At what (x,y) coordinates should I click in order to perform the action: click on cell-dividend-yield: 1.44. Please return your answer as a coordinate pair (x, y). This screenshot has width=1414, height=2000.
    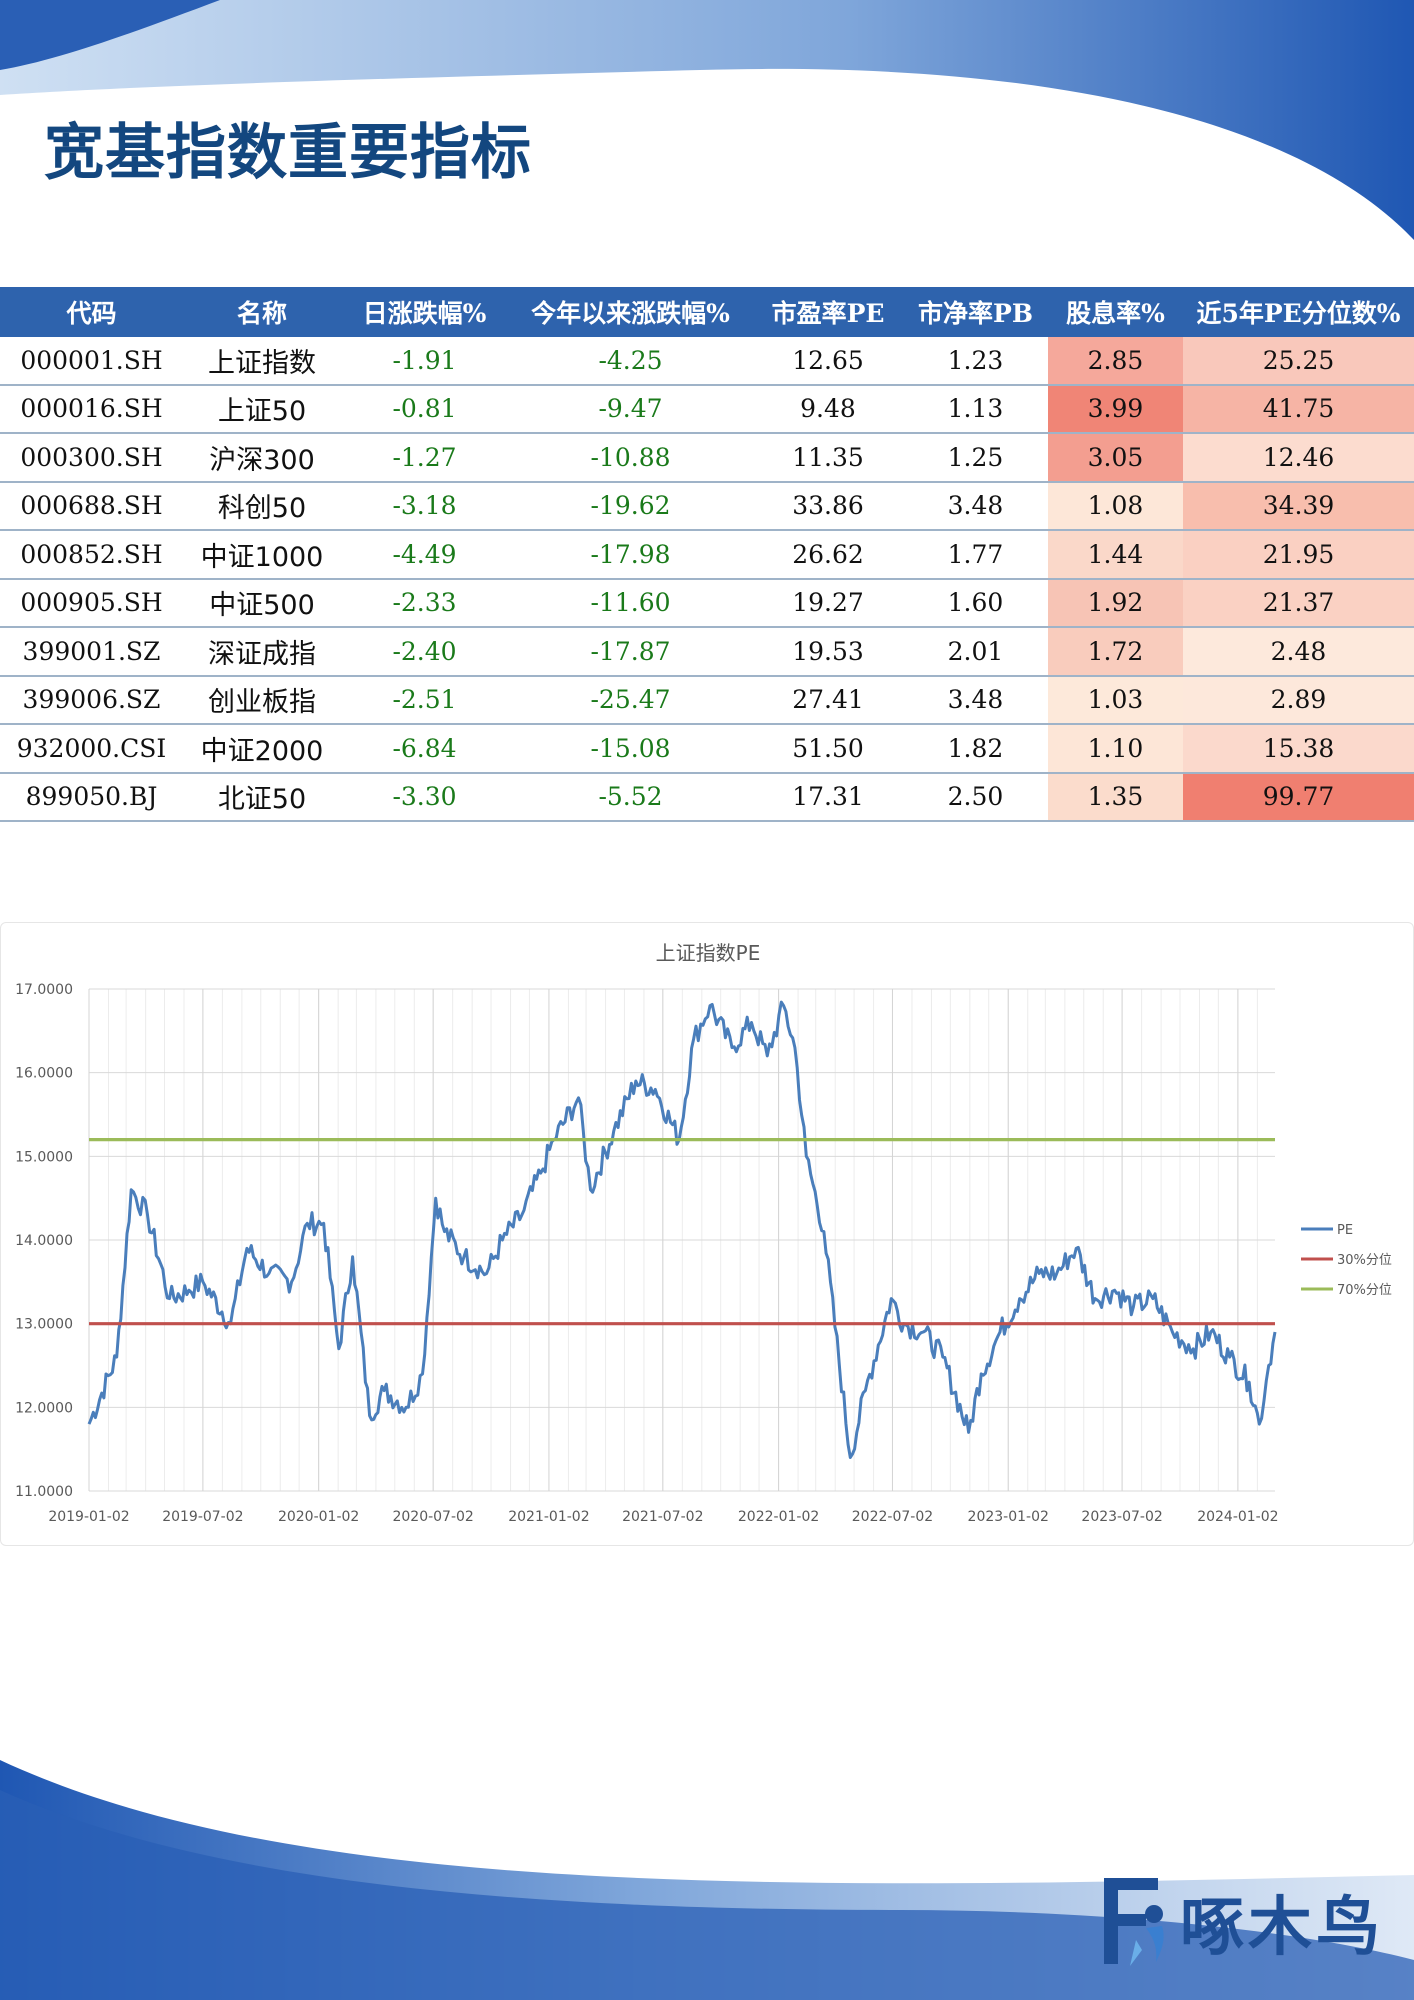
    Looking at the image, I should click on (1115, 555).